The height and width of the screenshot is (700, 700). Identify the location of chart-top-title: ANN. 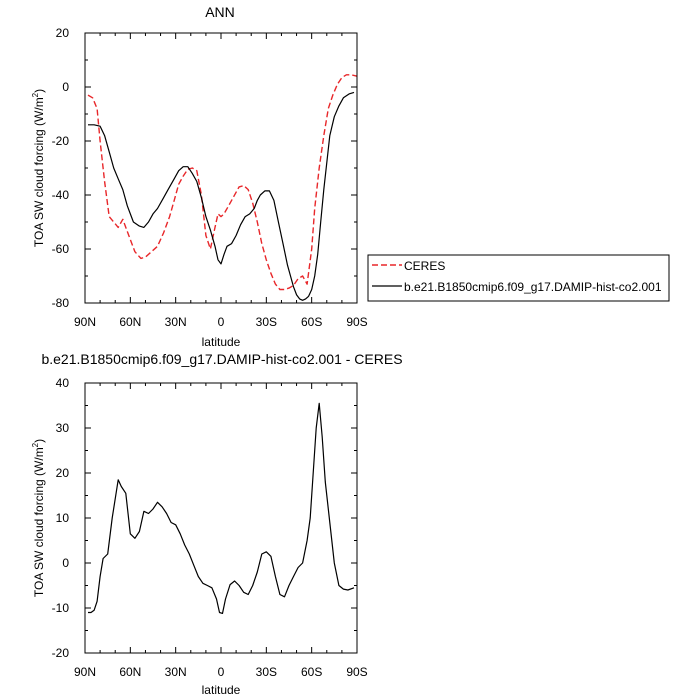
(220, 12).